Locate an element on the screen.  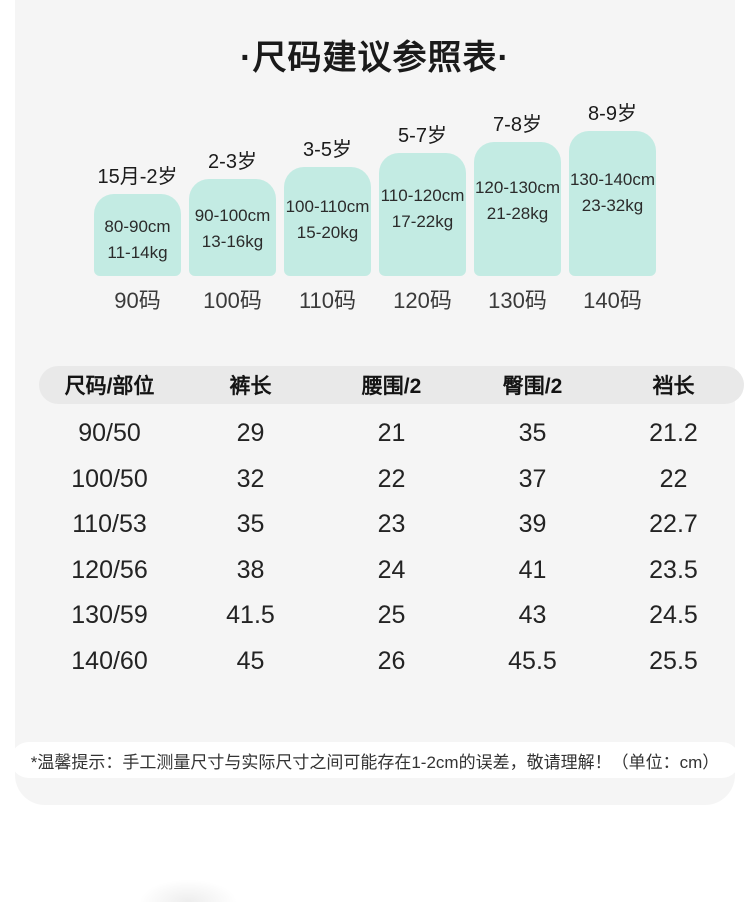
size-table-cell: 25.5 is located at coordinates (673, 660).